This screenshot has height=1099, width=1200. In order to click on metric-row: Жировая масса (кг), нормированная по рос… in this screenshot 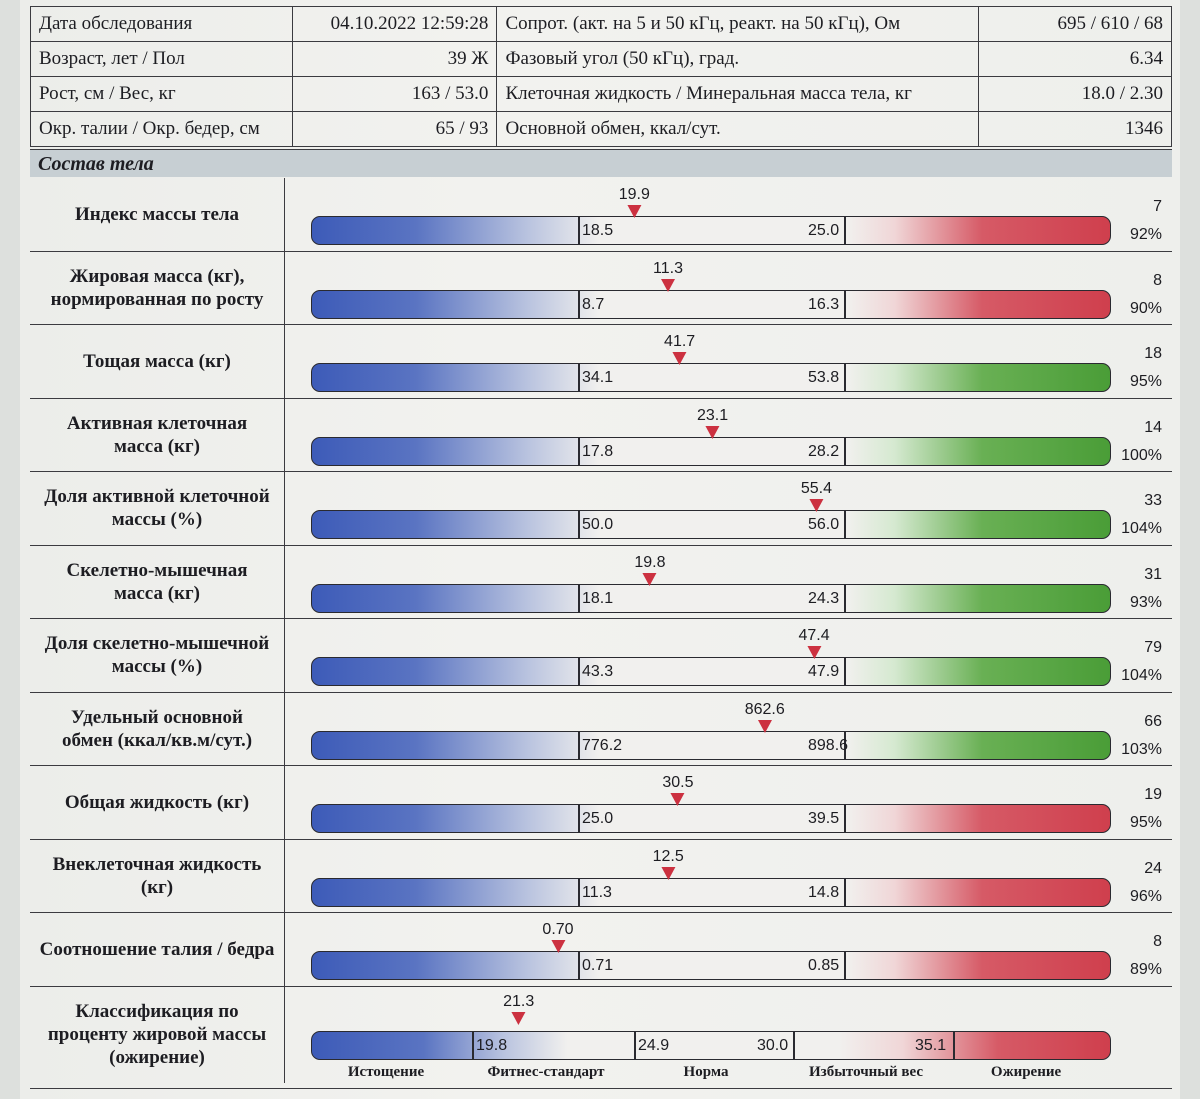, I will do `click(601, 288)`.